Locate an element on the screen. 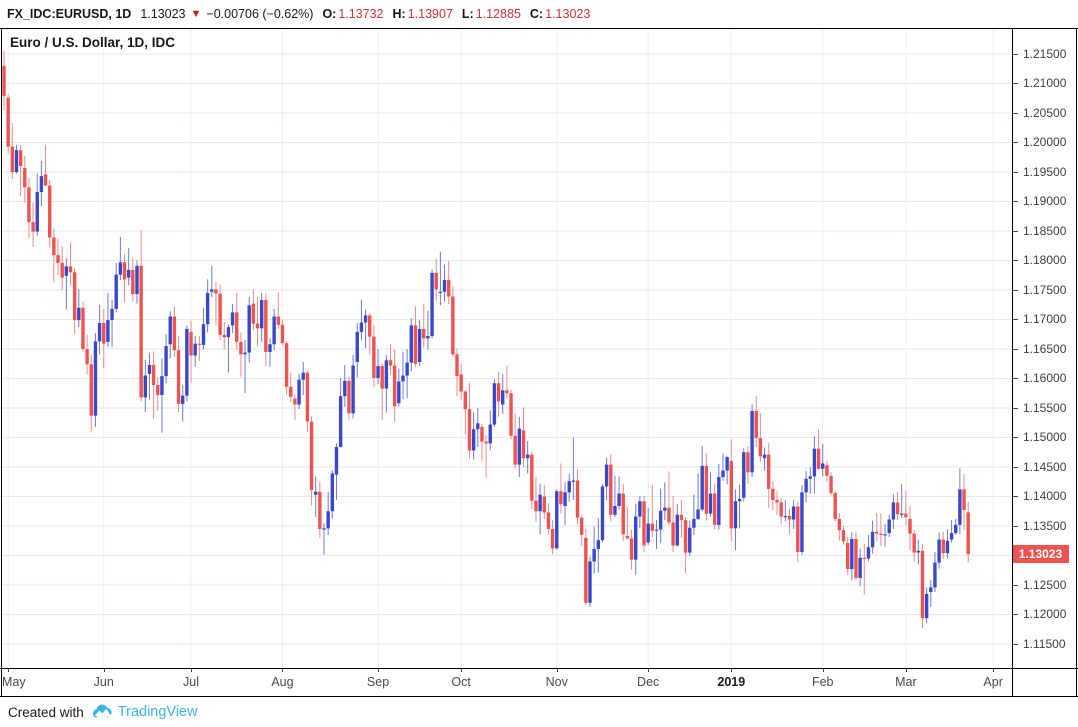 The height and width of the screenshot is (727, 1078). time-axis-label: Sep is located at coordinates (378, 682).